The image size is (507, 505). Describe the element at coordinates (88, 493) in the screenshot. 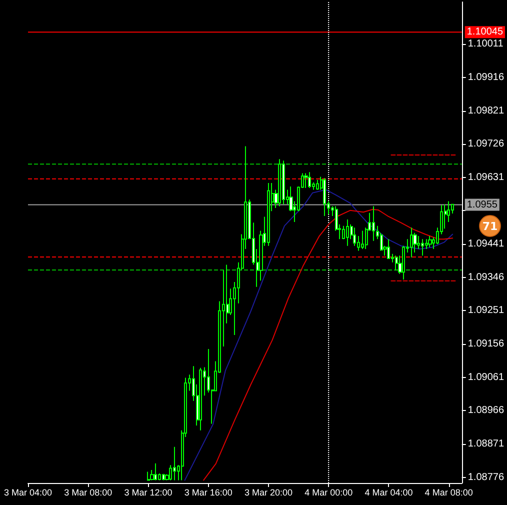

I see `x-tick-label: 3 Mar 08:00` at that location.